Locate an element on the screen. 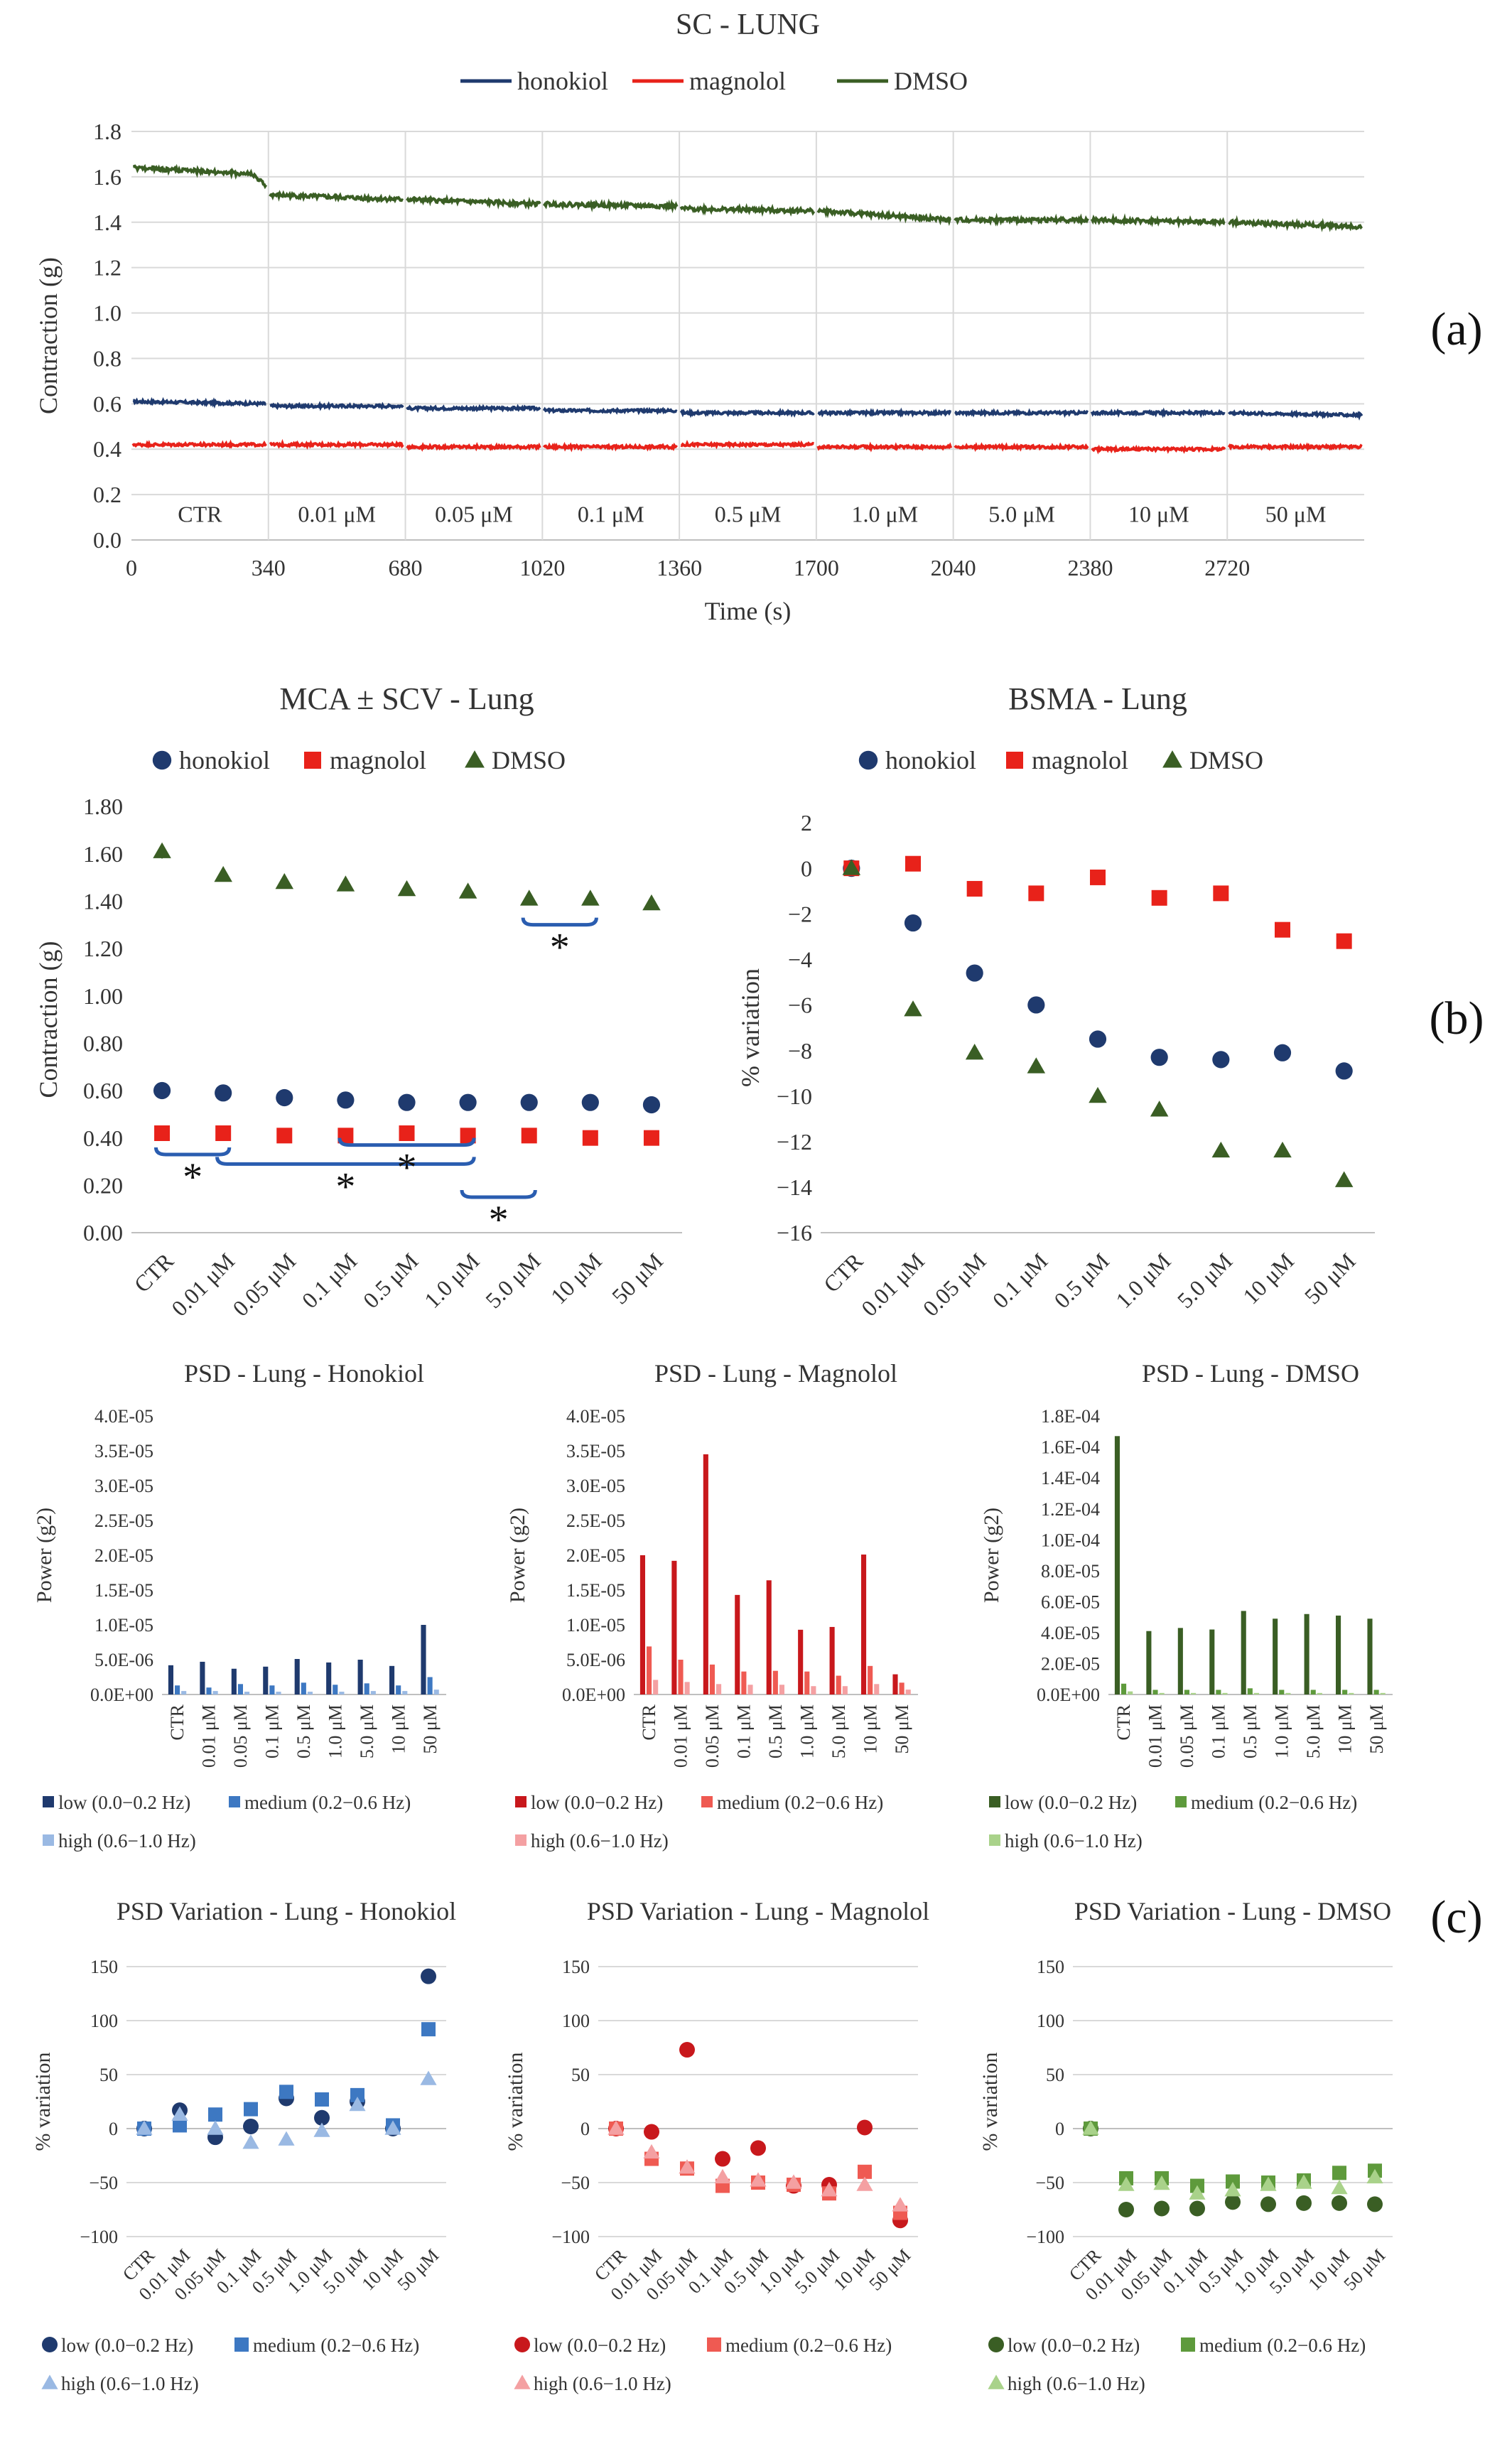 The width and height of the screenshot is (1512, 2454). y-axis-label: Power (g2) is located at coordinates (992, 1556).